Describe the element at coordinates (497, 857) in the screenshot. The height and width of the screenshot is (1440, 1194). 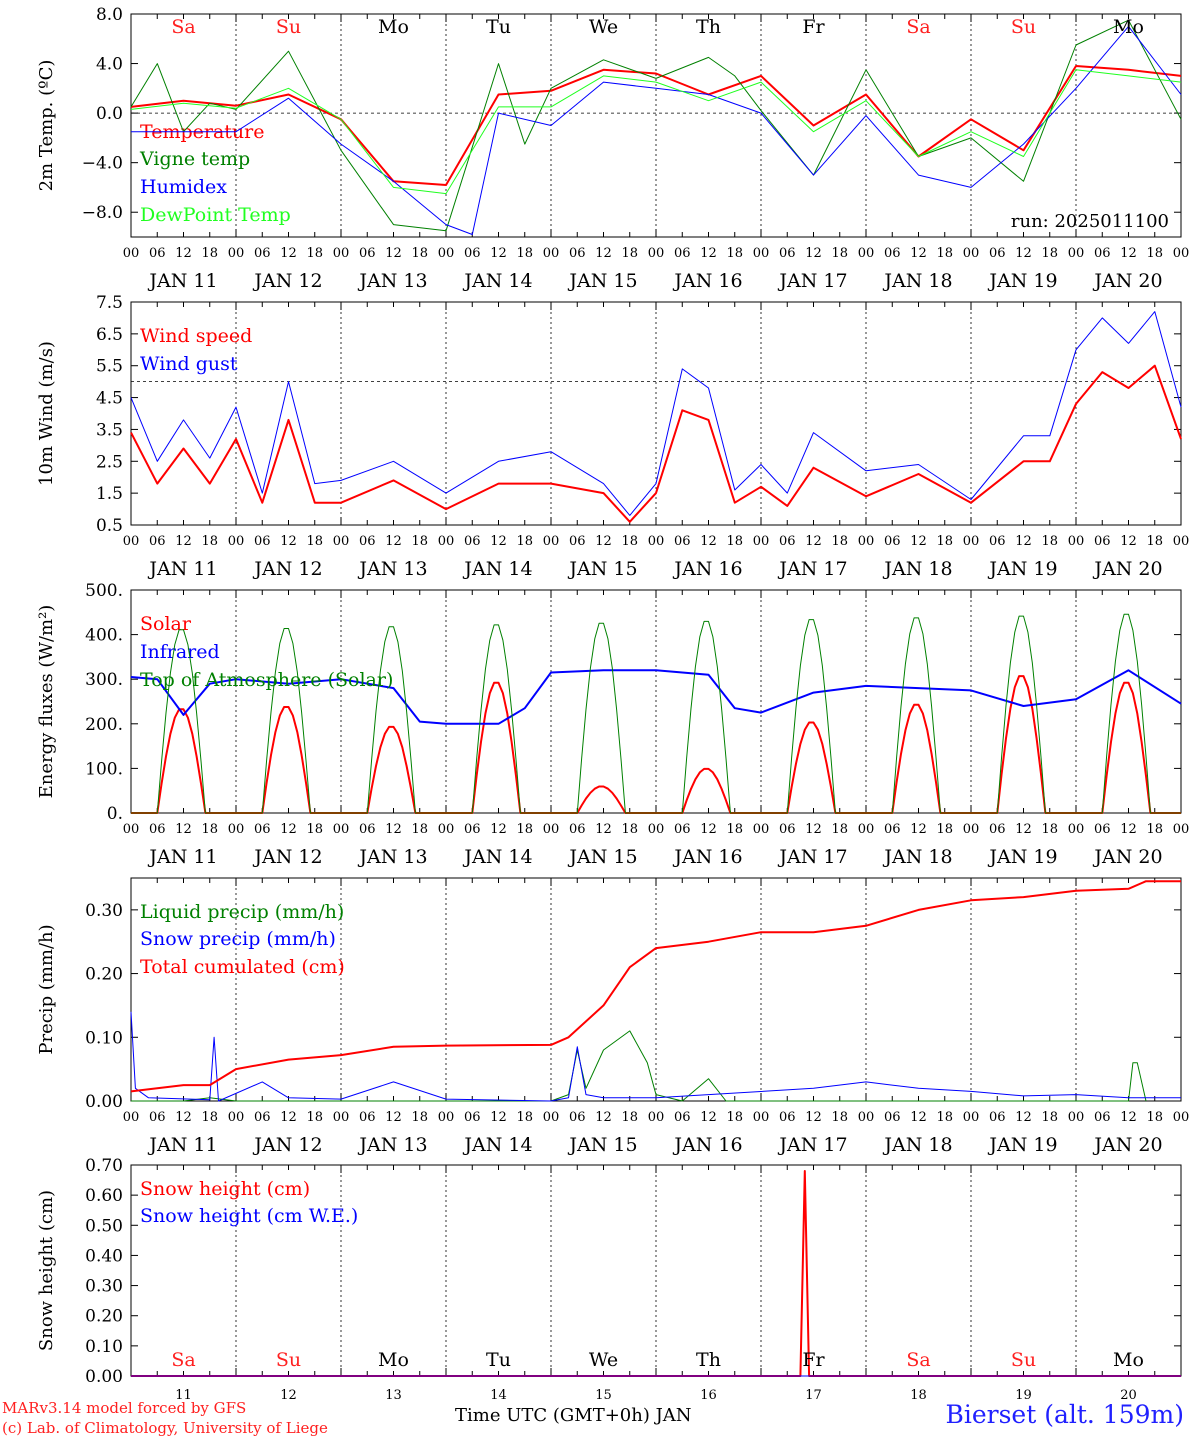
I see `day-label: JAN 14` at that location.